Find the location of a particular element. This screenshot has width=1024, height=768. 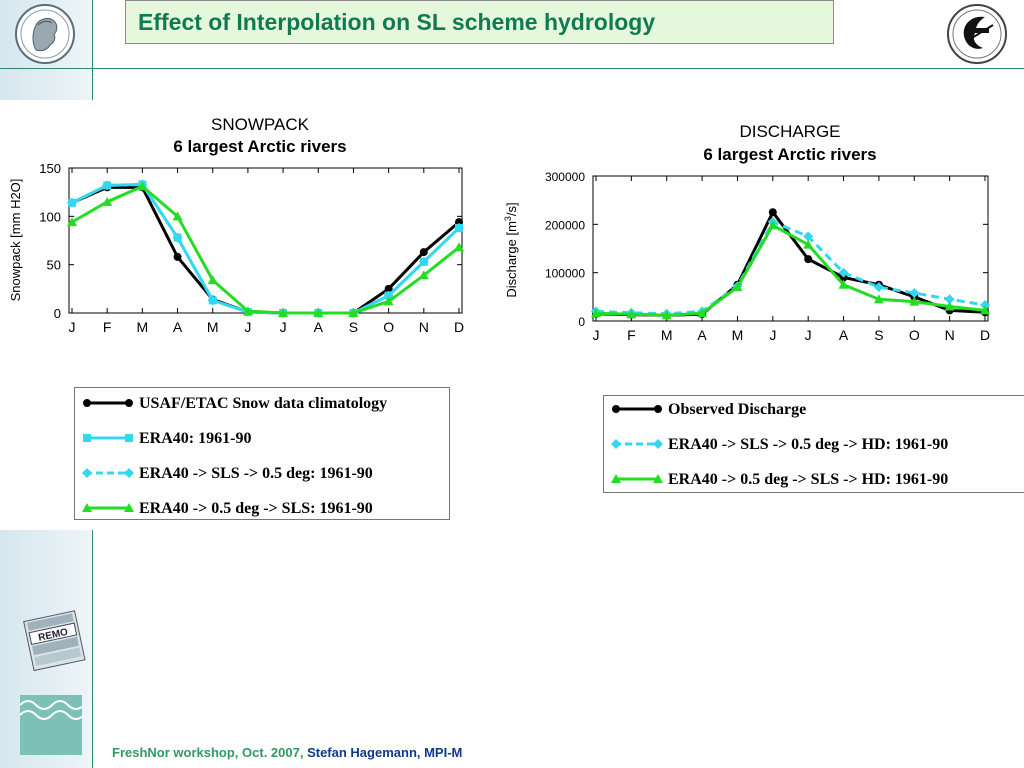

legend-label: USAF/ETAC Snow data climatology is located at coordinates (263, 403).